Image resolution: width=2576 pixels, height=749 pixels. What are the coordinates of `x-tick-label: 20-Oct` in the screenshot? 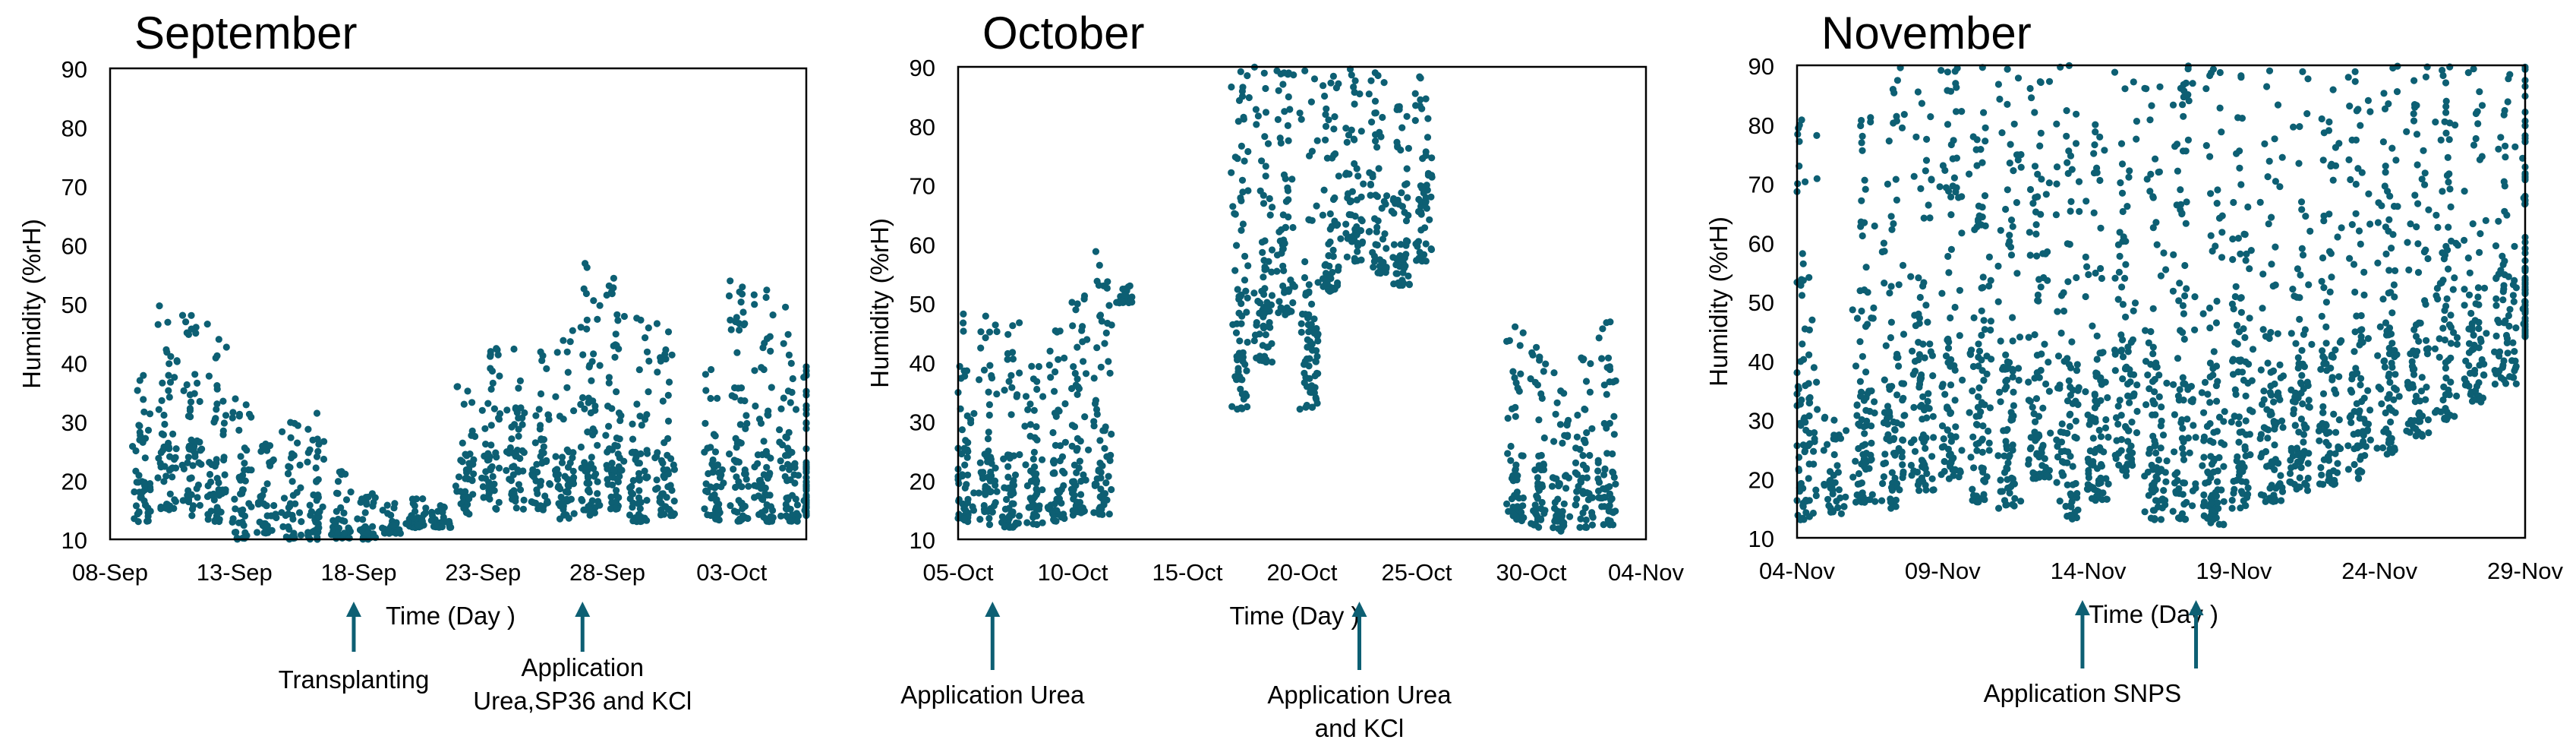 It's located at (1301, 572).